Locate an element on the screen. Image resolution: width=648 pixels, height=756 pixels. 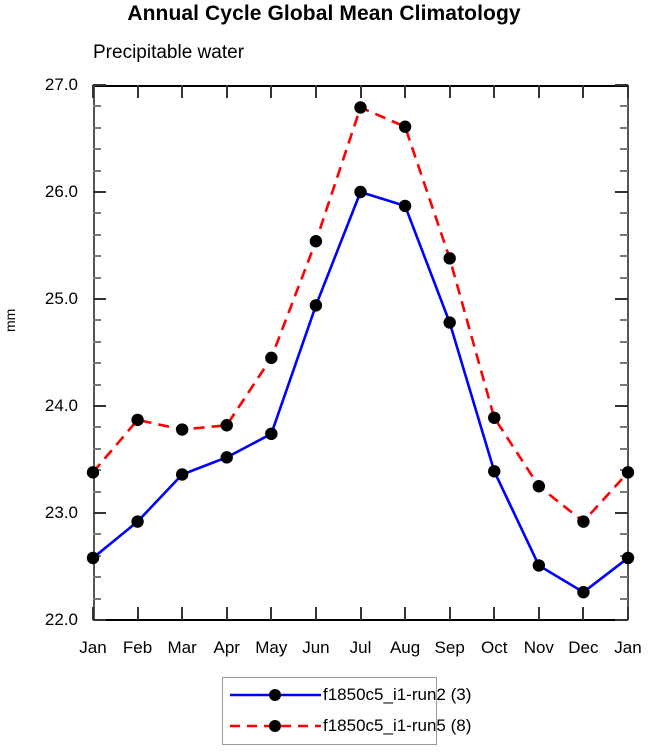
x-tick-label: Apr is located at coordinates (226, 647).